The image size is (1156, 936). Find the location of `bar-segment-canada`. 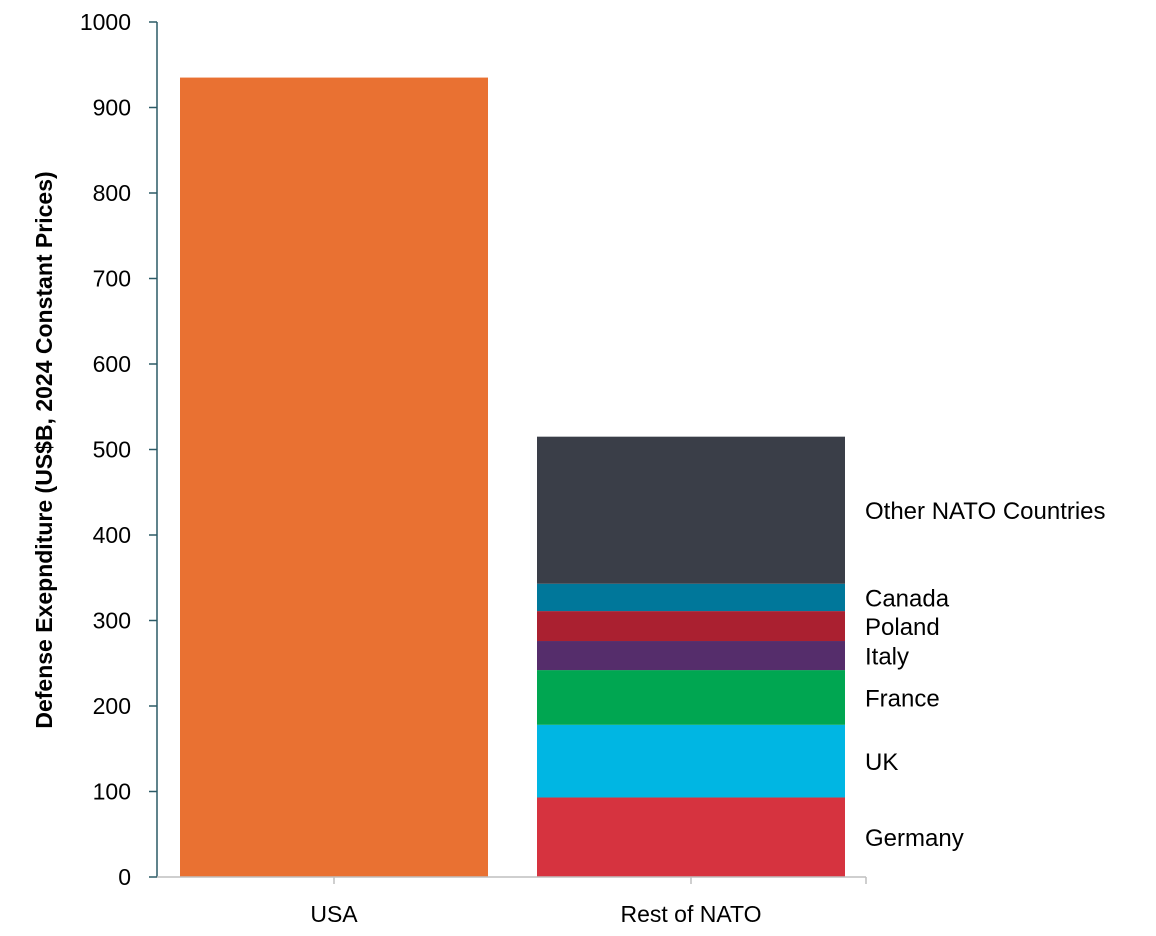

bar-segment-canada is located at coordinates (691, 597).